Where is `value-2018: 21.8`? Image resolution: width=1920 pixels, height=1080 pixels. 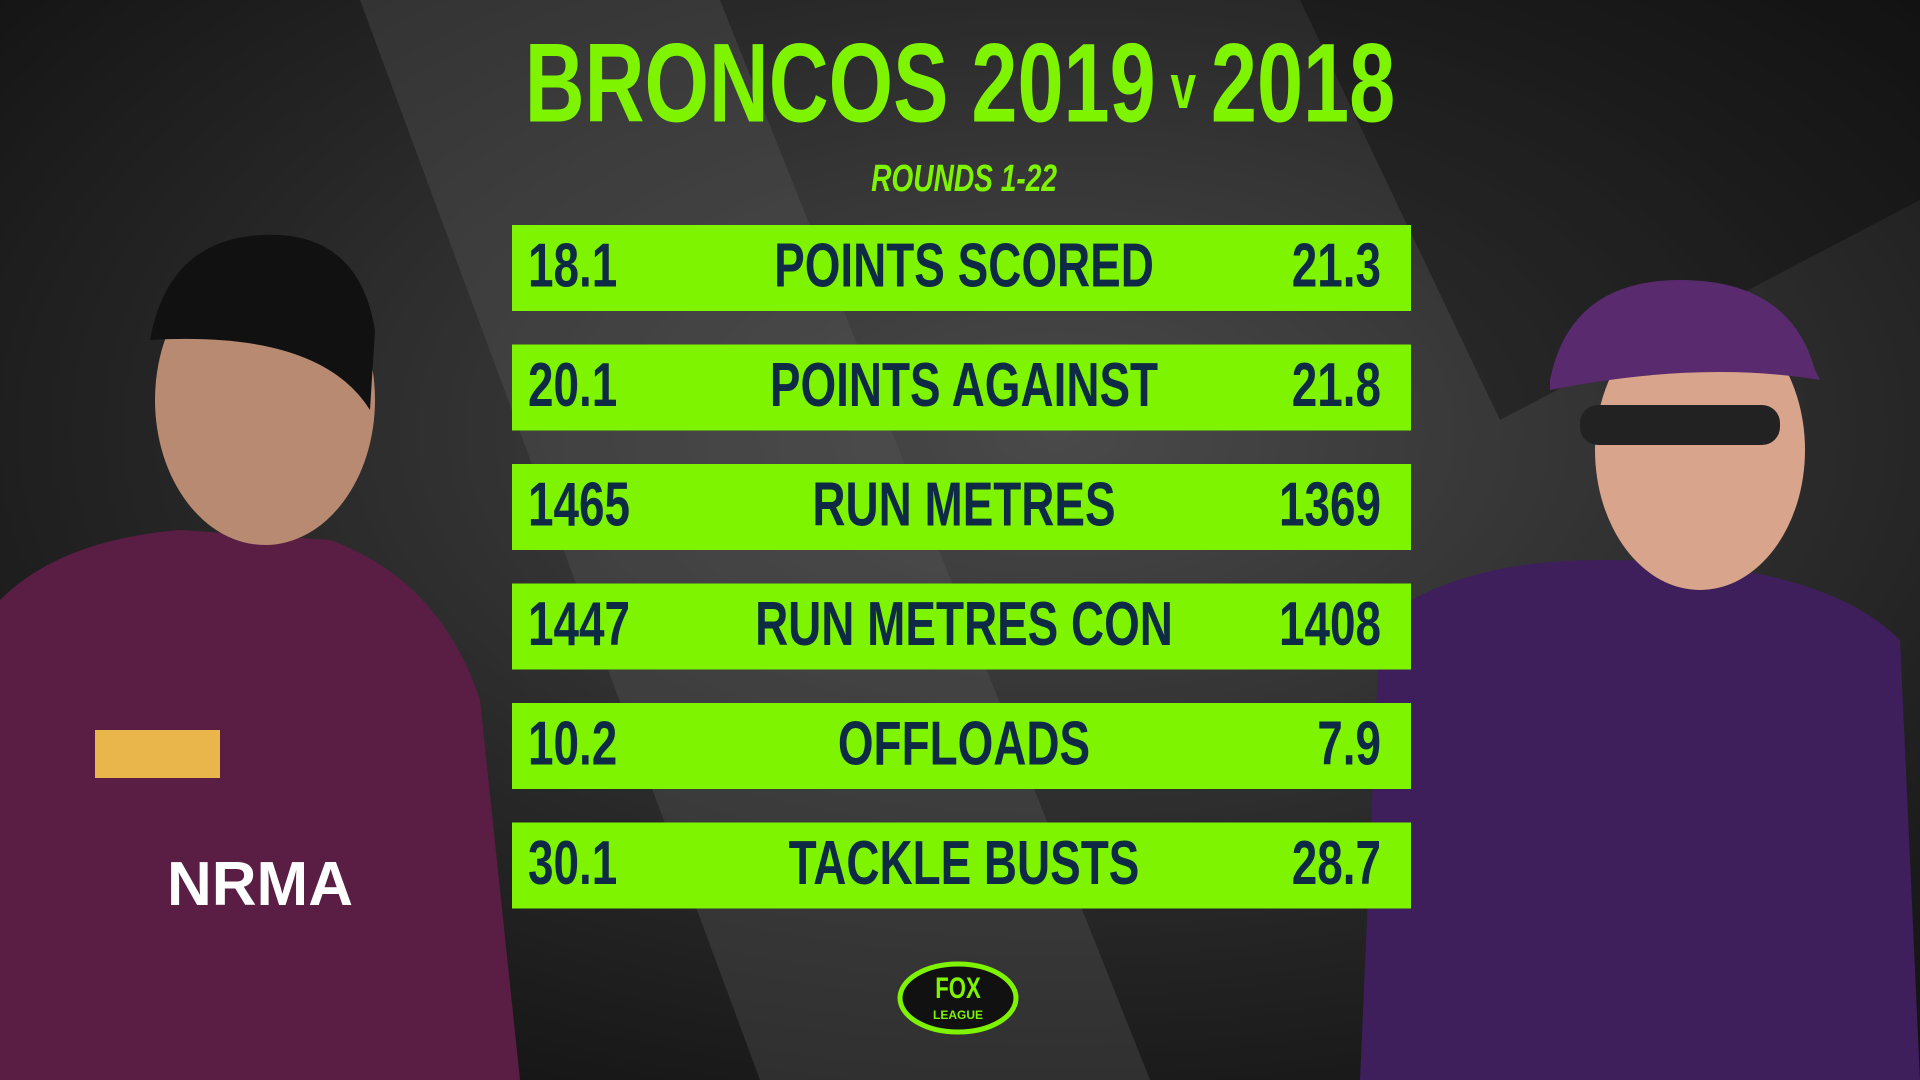 value-2018: 21.8 is located at coordinates (1336, 384).